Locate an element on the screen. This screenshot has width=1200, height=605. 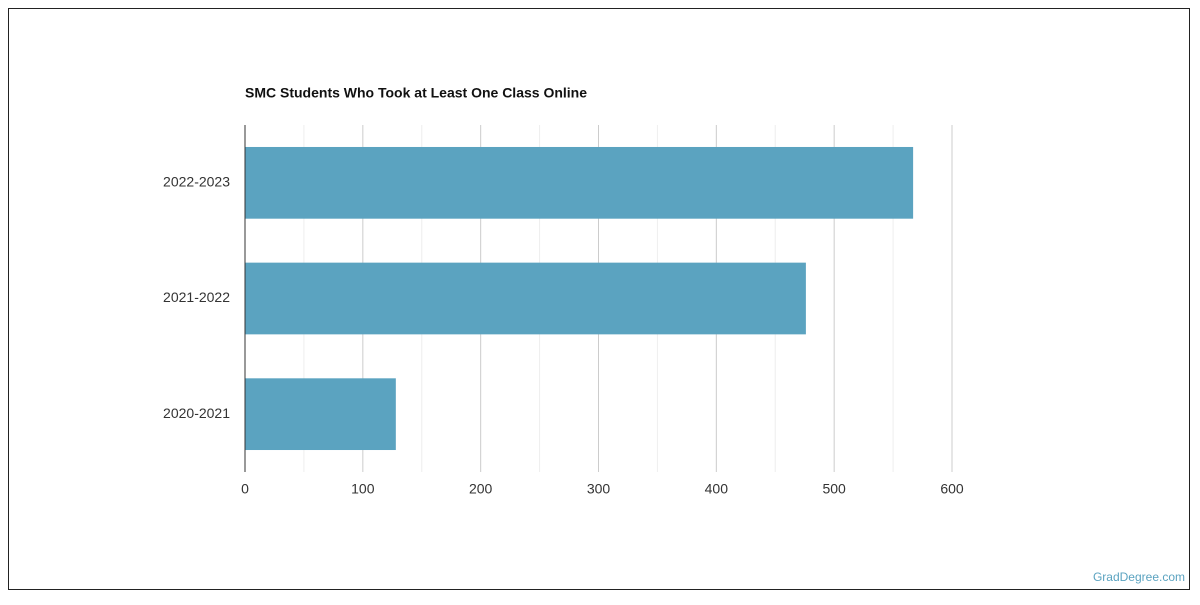
y-tick-label: 2021-2022 is located at coordinates (196, 297).